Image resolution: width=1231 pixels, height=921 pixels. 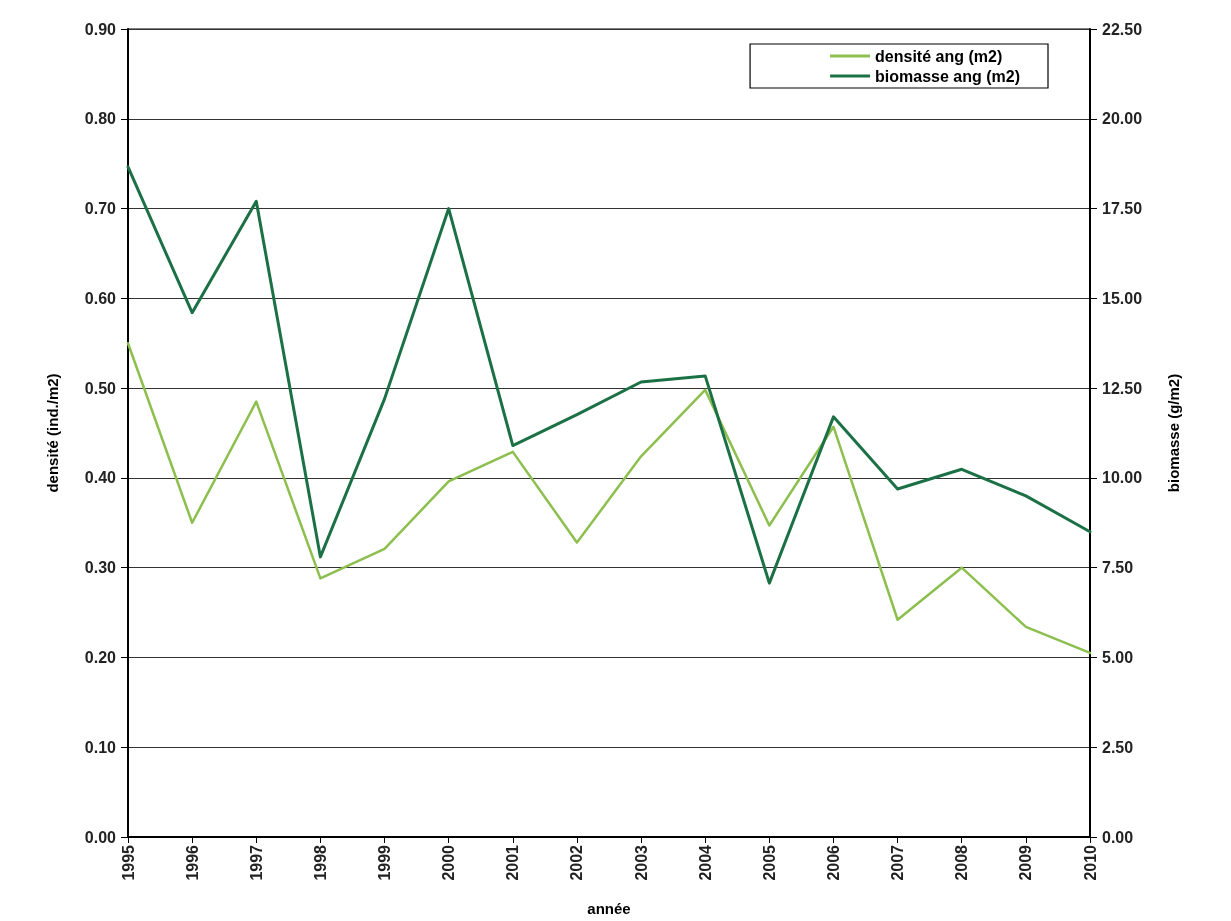 What do you see at coordinates (1118, 747) in the screenshot?
I see `y2-tick-label: 2.50` at bounding box center [1118, 747].